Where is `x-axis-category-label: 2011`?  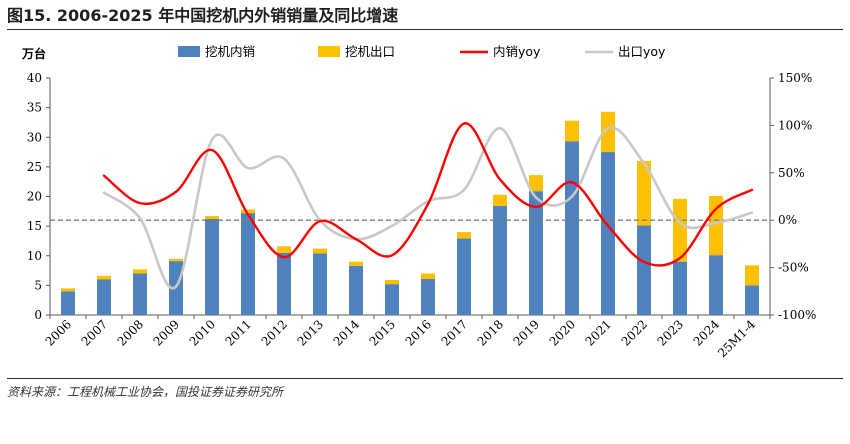 x-axis-category-label: 2011 is located at coordinates (238, 332).